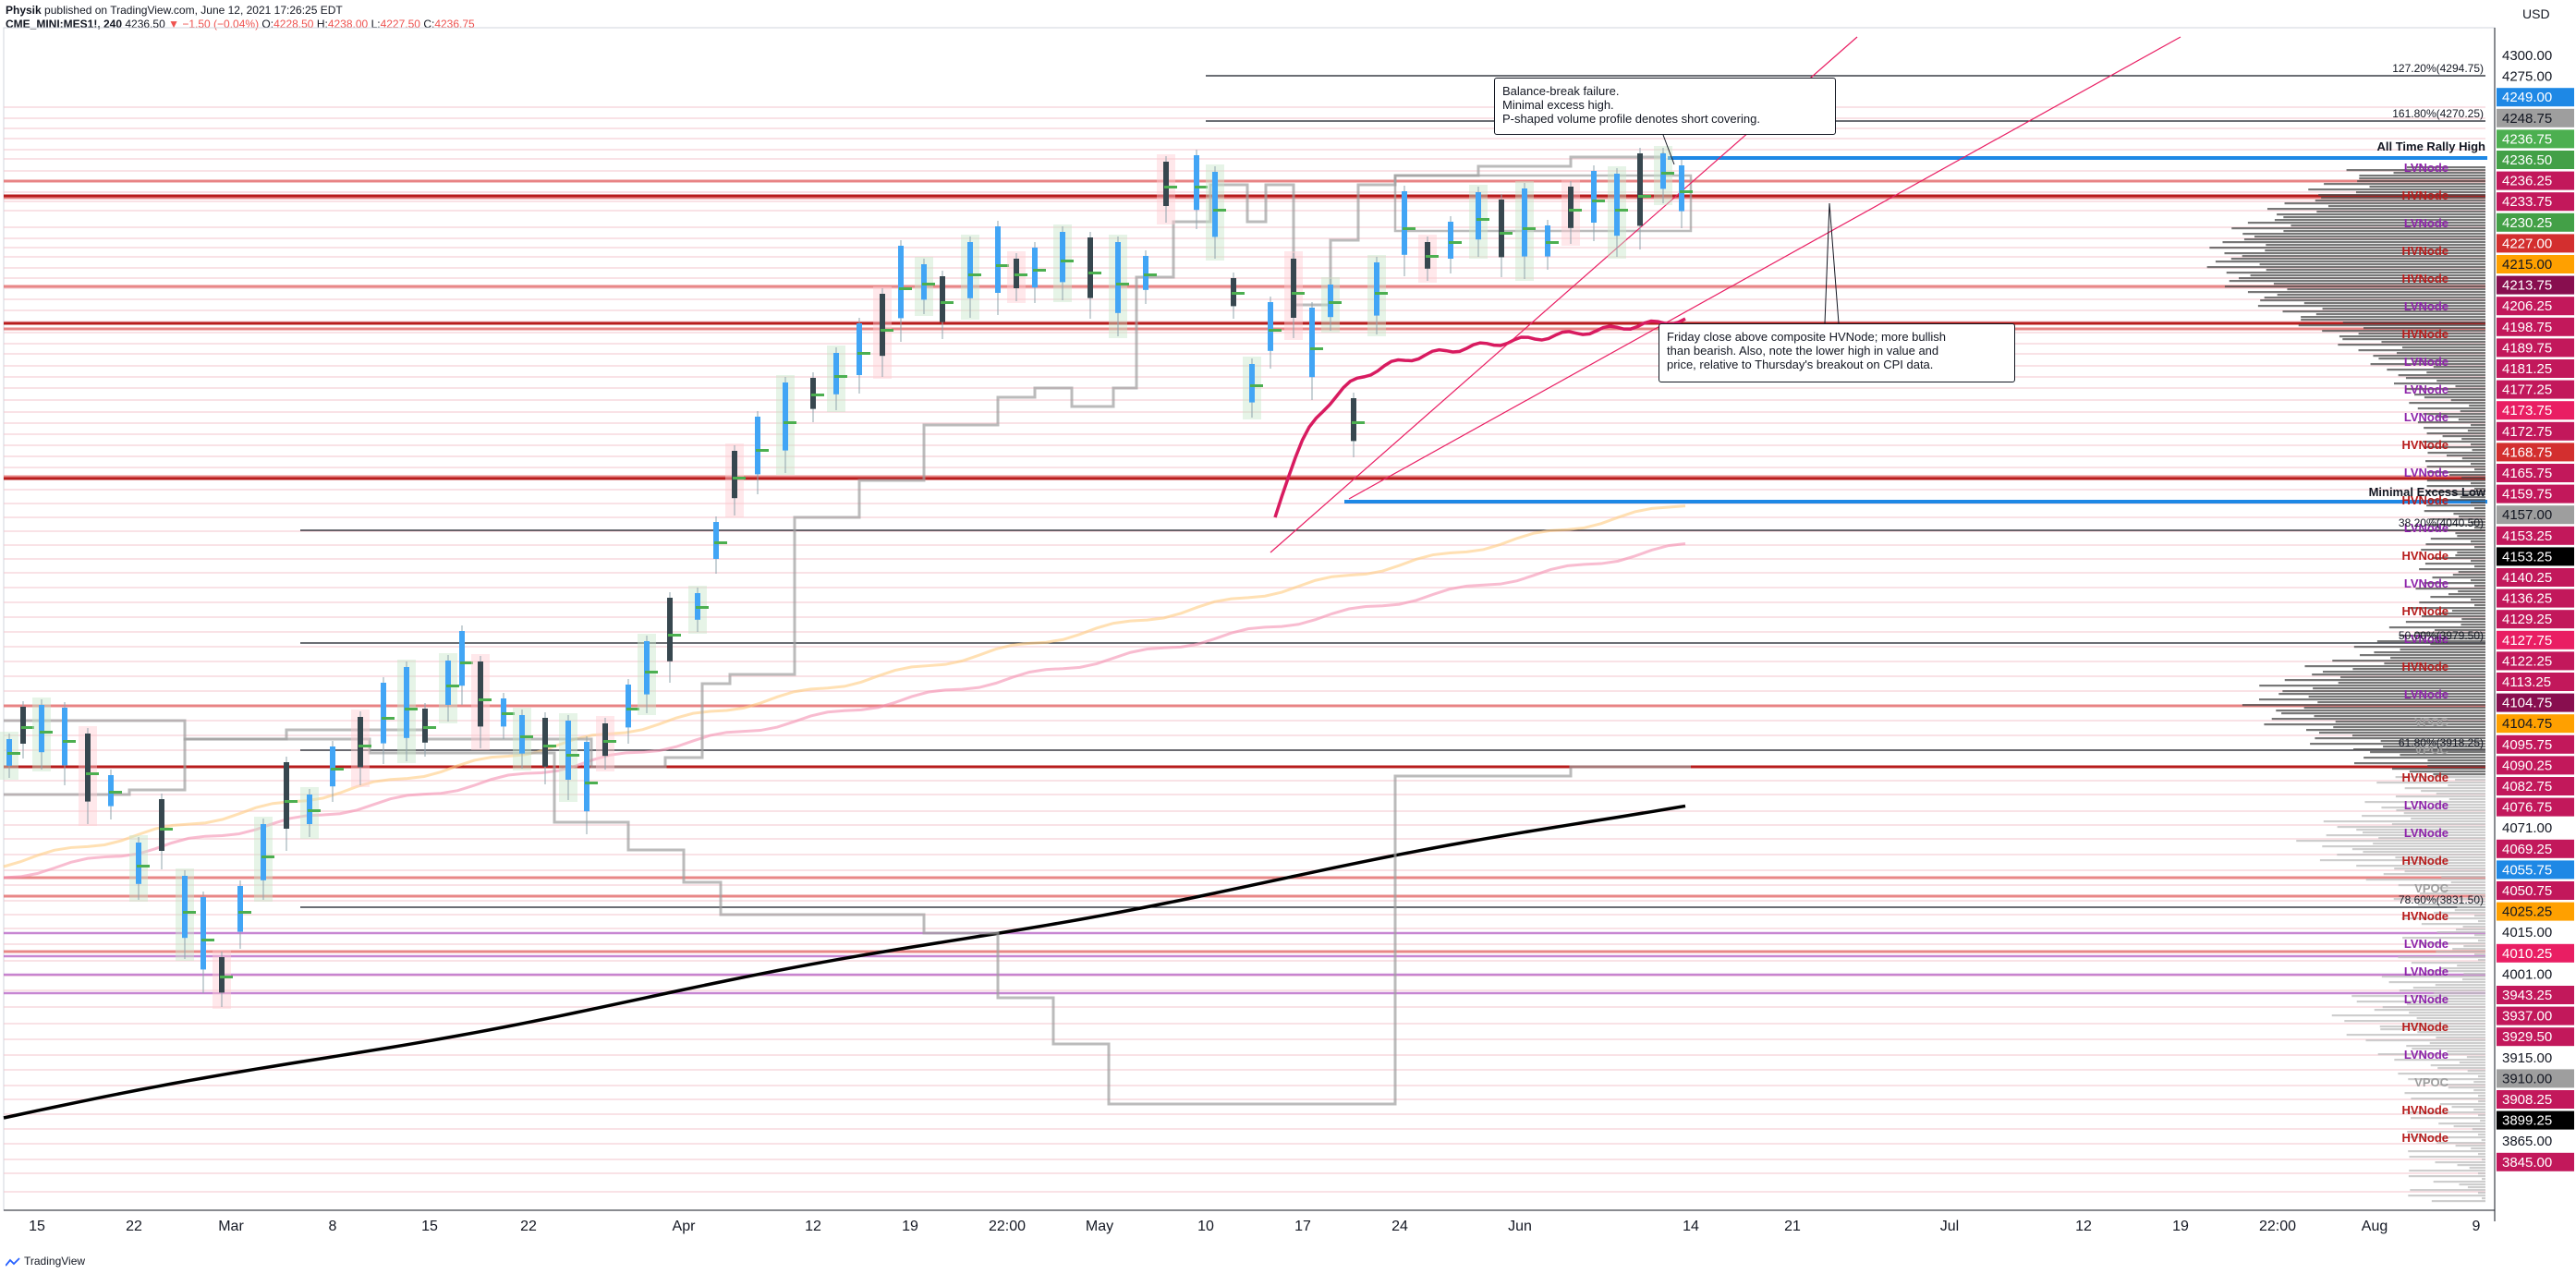  What do you see at coordinates (2527, 808) in the screenshot?
I see `price-axis-label: 4076.75` at bounding box center [2527, 808].